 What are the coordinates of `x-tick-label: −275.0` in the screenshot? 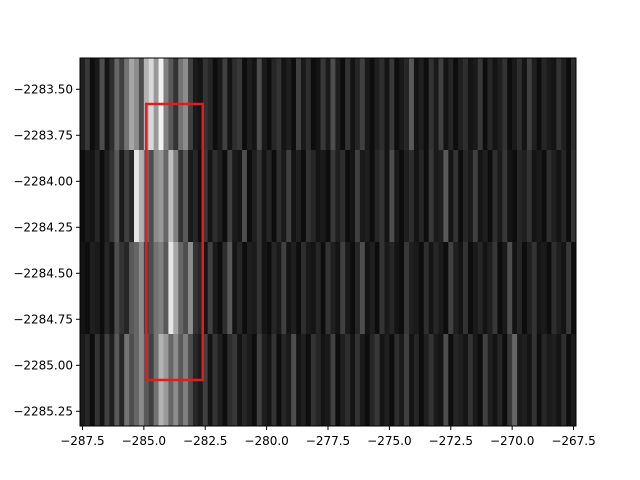 It's located at (389, 441).